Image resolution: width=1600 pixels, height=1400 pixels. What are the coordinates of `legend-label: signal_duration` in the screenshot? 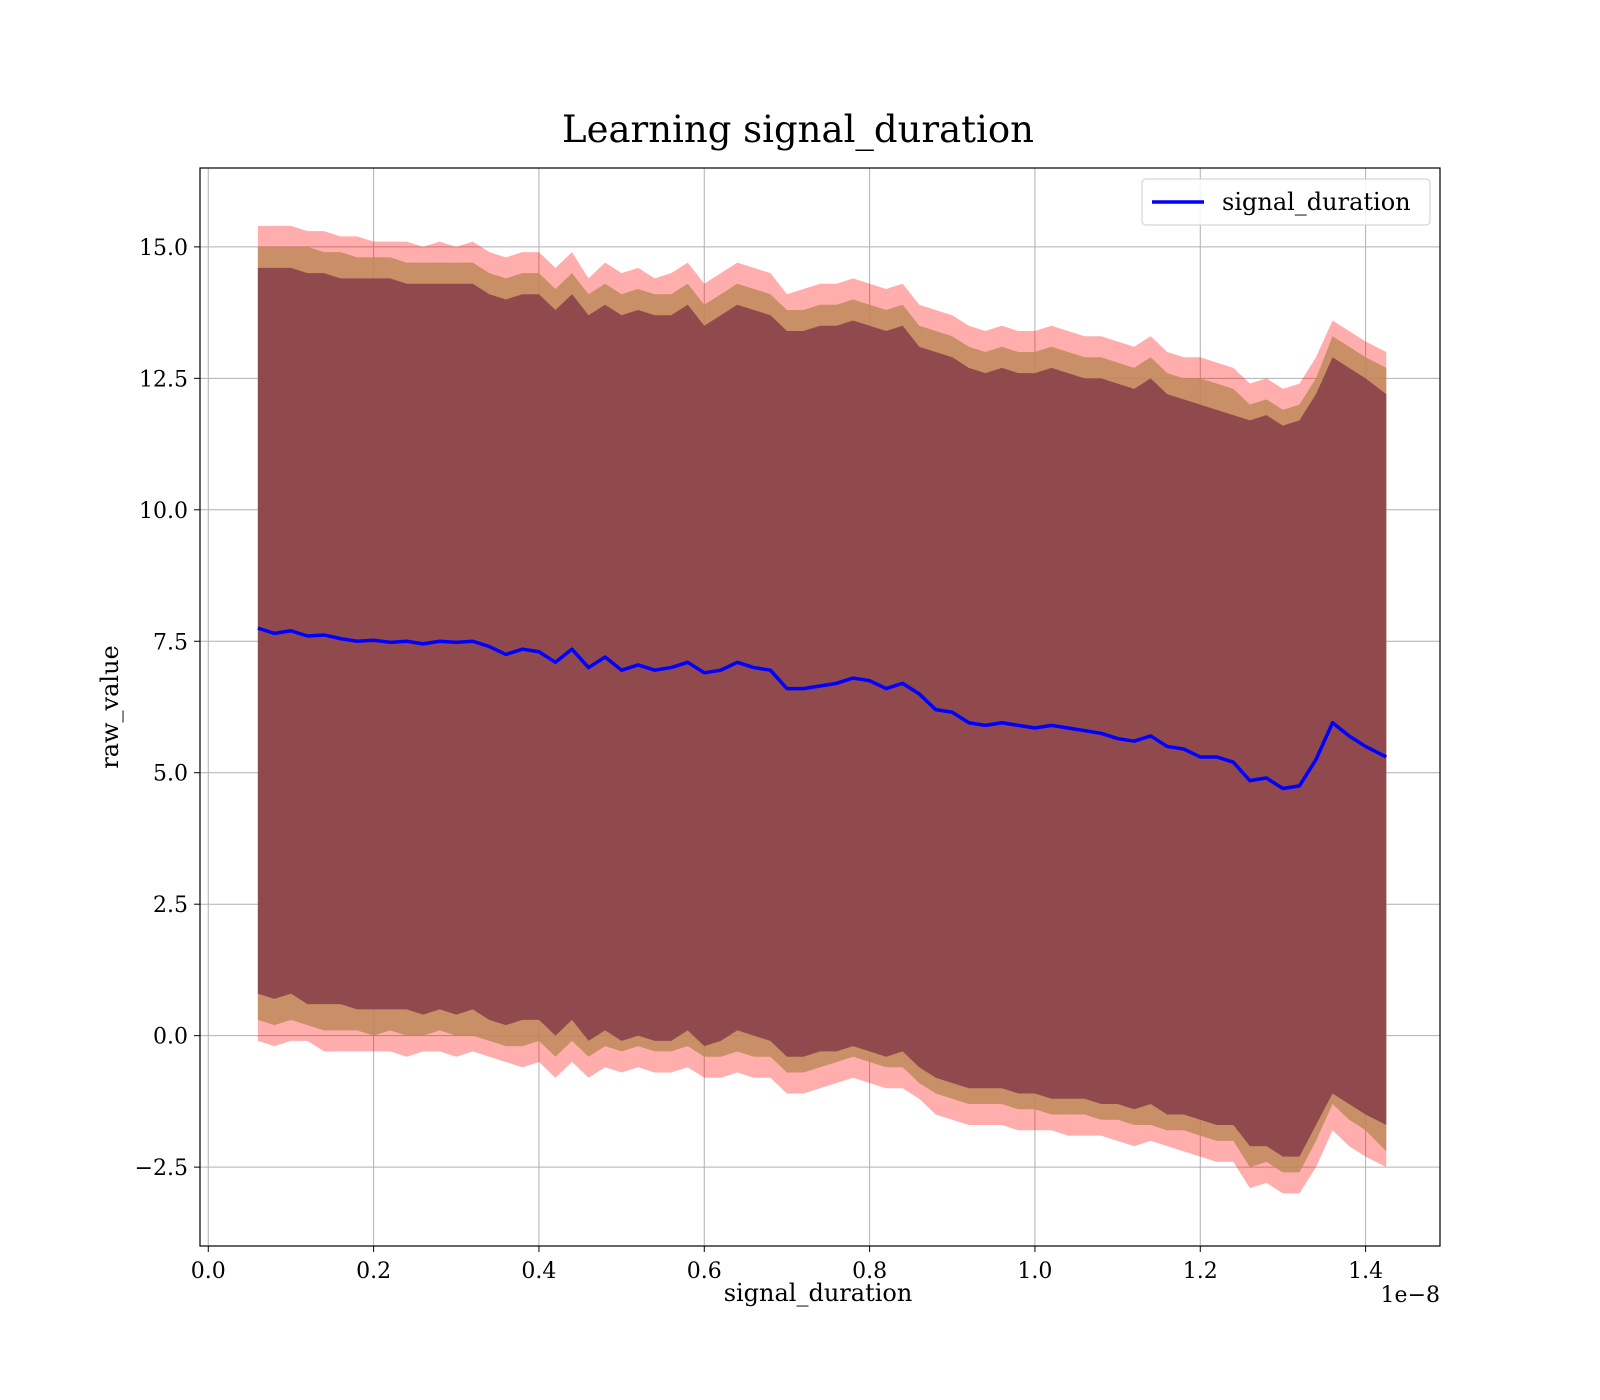 It's located at (1316, 202).